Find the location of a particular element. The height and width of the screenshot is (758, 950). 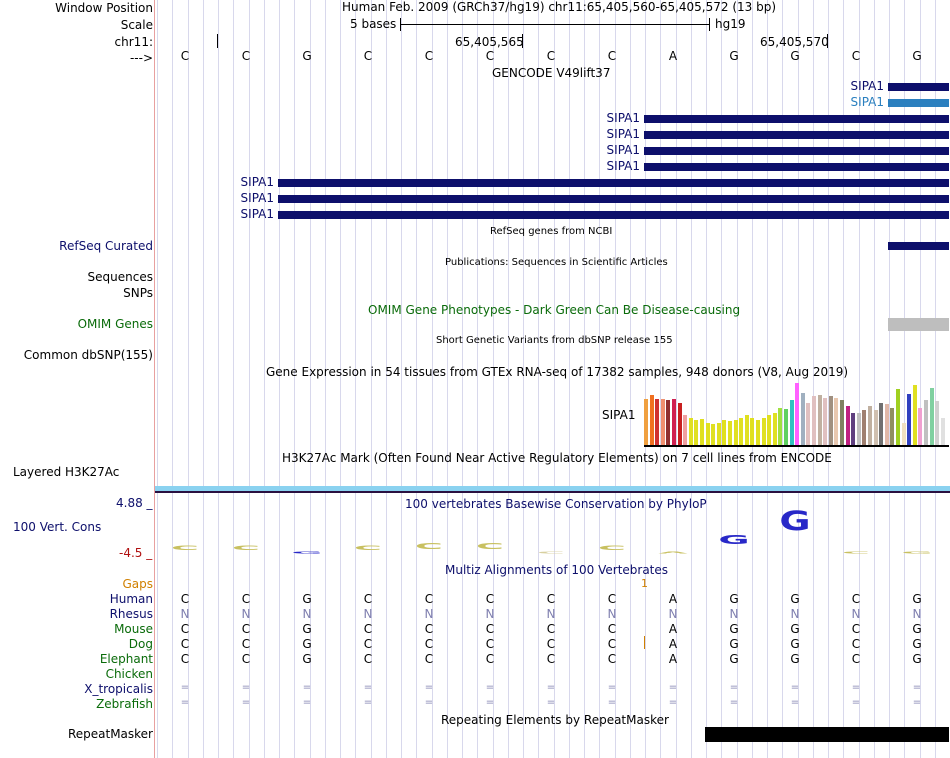

multiz-species-label: Human is located at coordinates (131, 599).